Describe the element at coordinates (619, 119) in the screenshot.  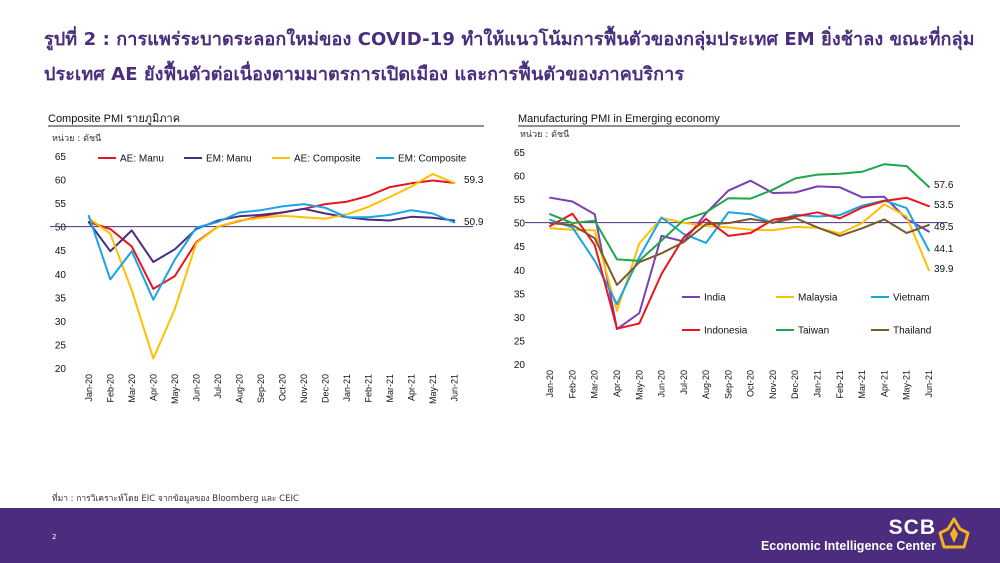
I see `chart-title: Manufacturing PMI in Emerging economy` at that location.